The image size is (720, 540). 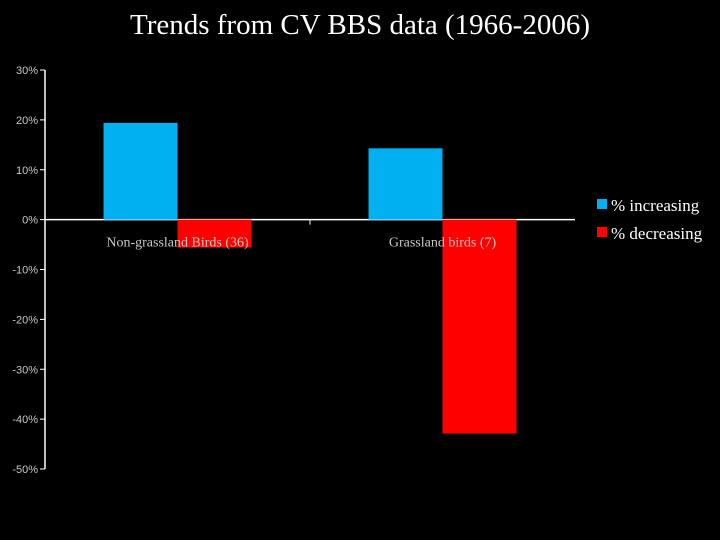 I want to click on y-tick-label: -10%, so click(x=25, y=271).